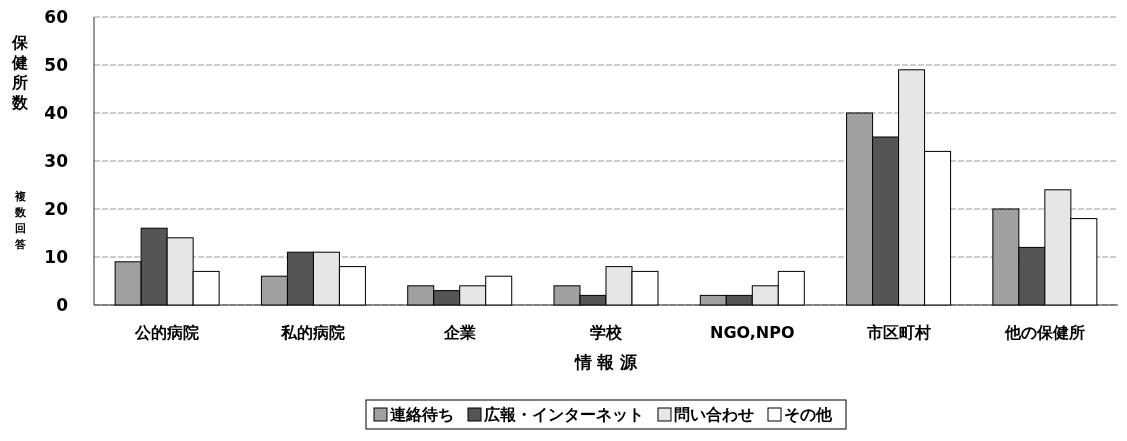 This screenshot has width=1127, height=441. Describe the element at coordinates (752, 332) in the screenshot. I see `x-tick-label: NGO,NPO` at that location.